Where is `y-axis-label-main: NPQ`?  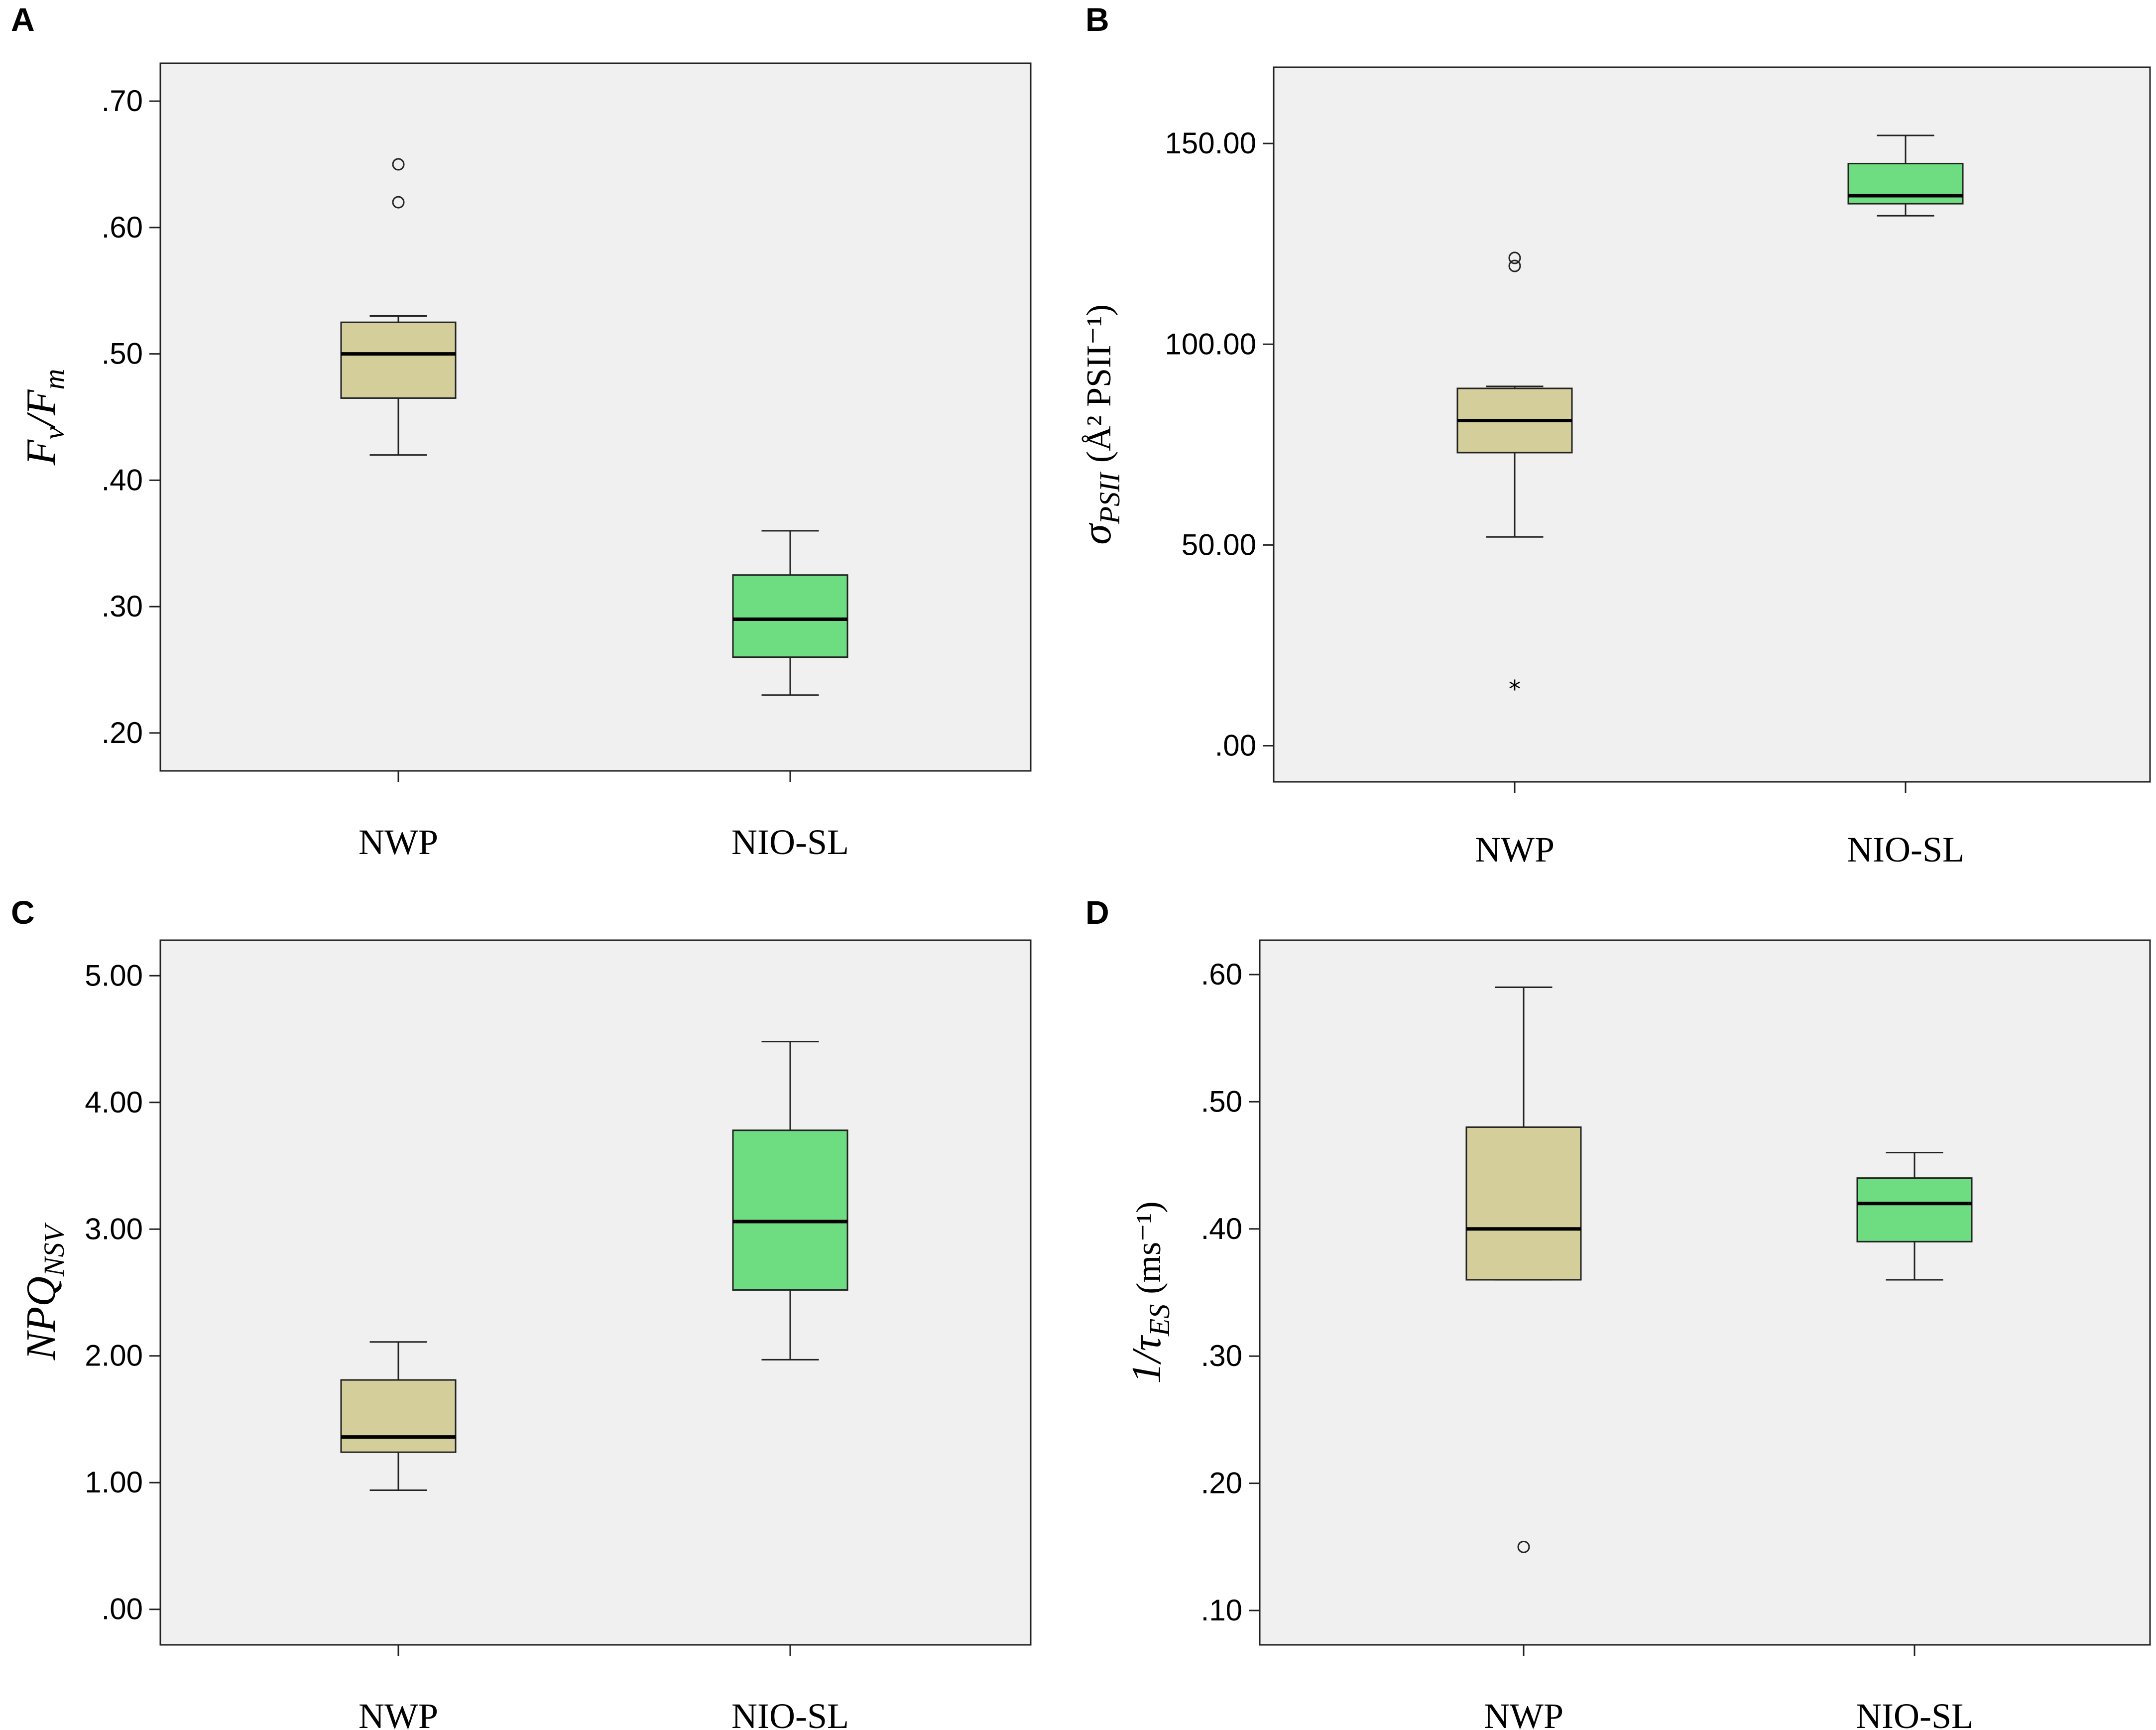
y-axis-label-main: NPQ is located at coordinates (41, 1318).